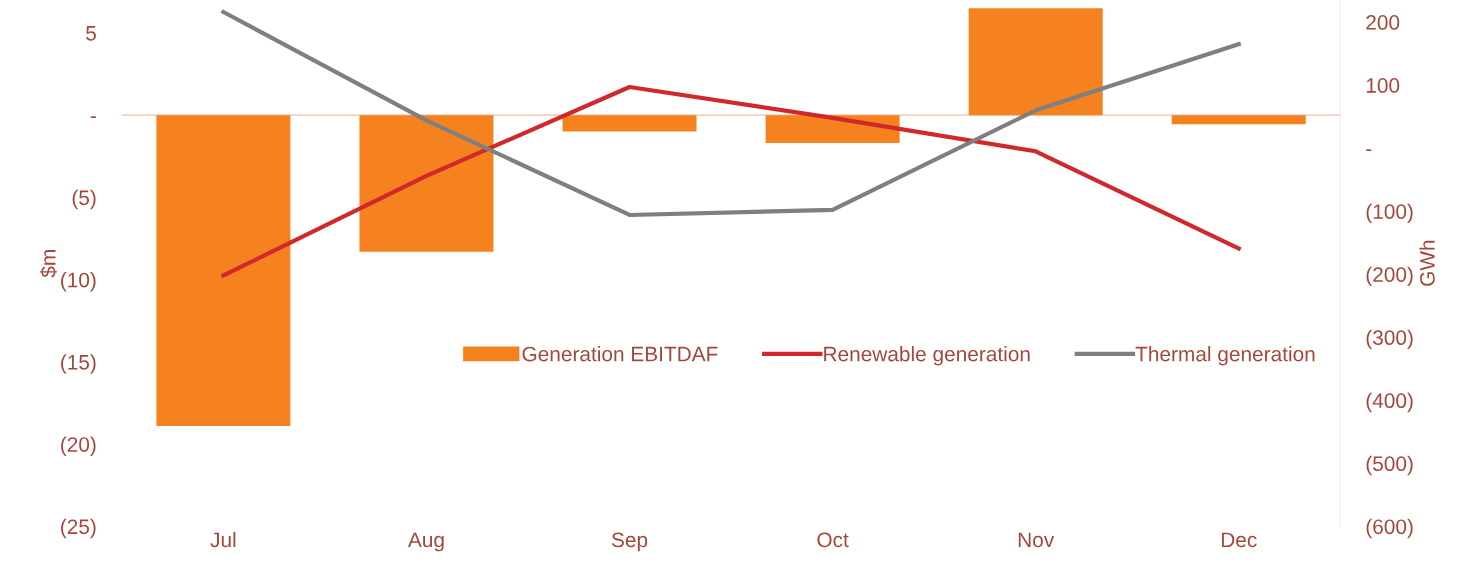  Describe the element at coordinates (78, 364) in the screenshot. I see `y-tick-label: (15)` at that location.